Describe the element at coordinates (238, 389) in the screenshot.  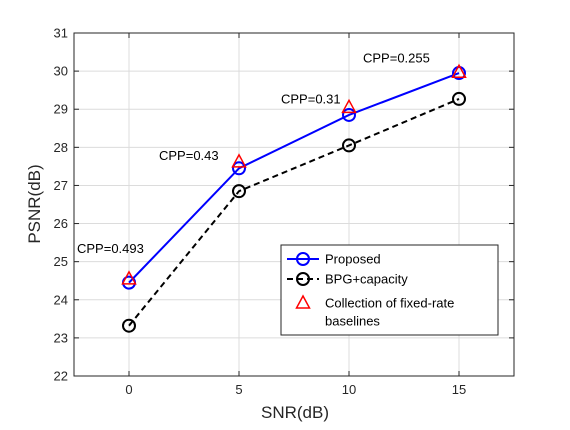
I see `x-tick-label: 5` at that location.